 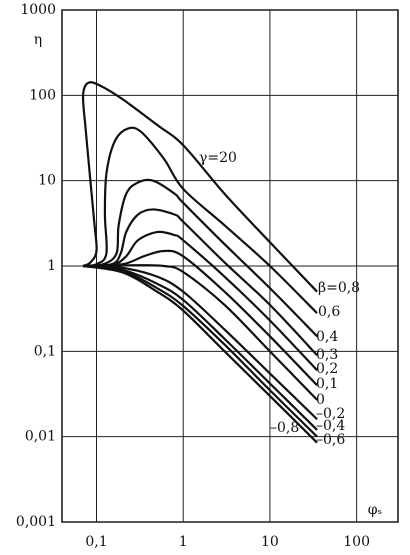 What do you see at coordinates (47, 181) in the screenshot?
I see `y-tick-label: 10` at bounding box center [47, 181].